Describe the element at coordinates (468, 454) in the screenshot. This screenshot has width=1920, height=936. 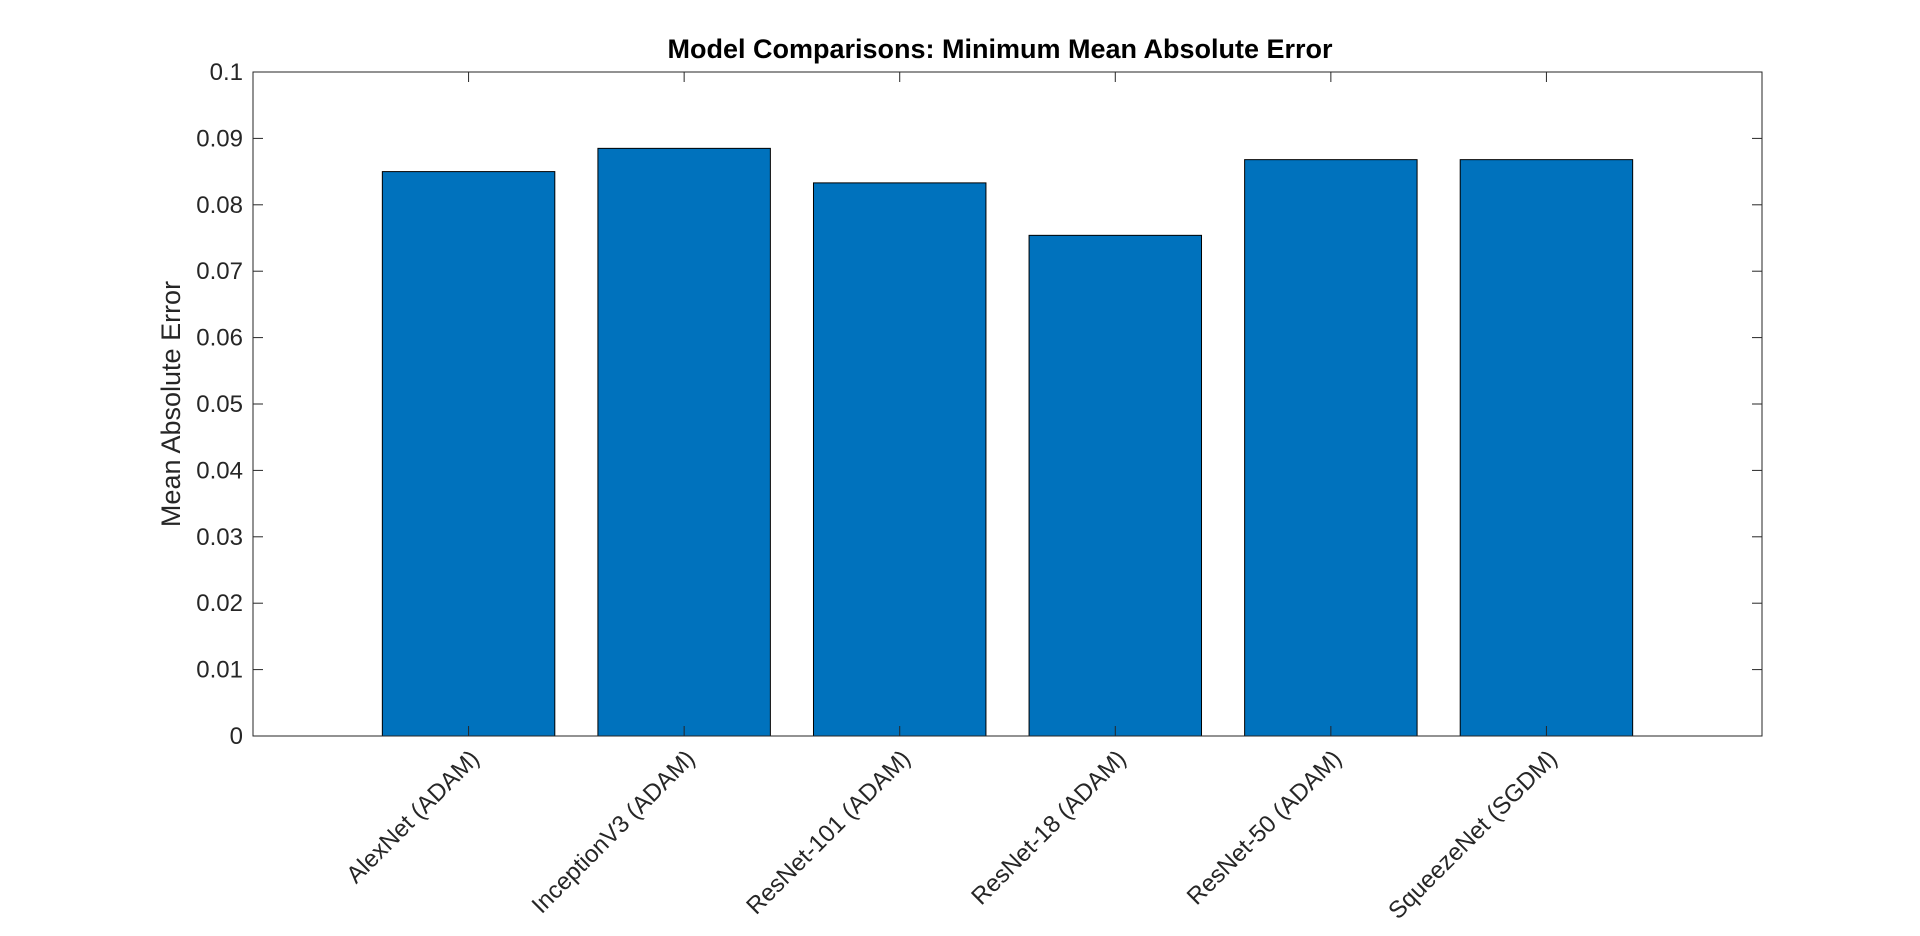
I see `bar-alexnet-adam` at that location.